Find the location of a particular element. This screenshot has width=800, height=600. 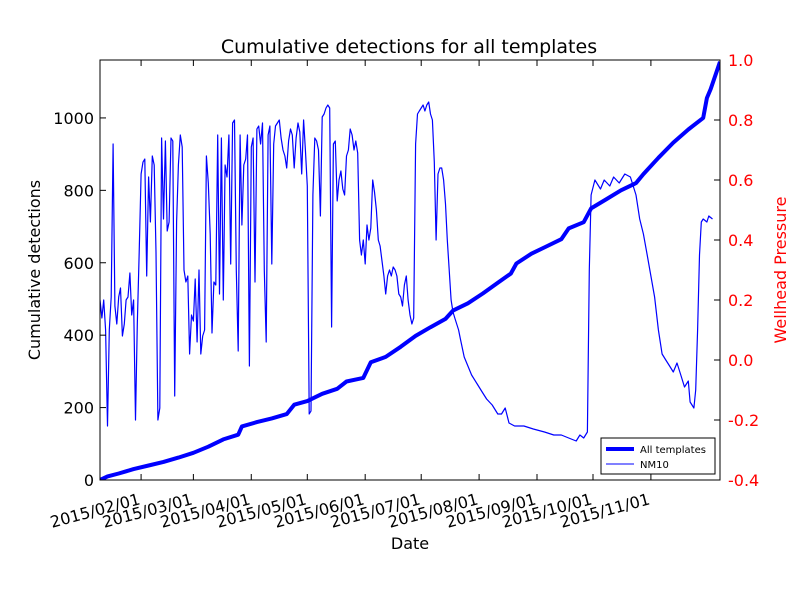

right-axis-ticks: -0.4 -0.2 0.0 0.2 0.4 0.6 0.8 1.0 is located at coordinates (736, 270).